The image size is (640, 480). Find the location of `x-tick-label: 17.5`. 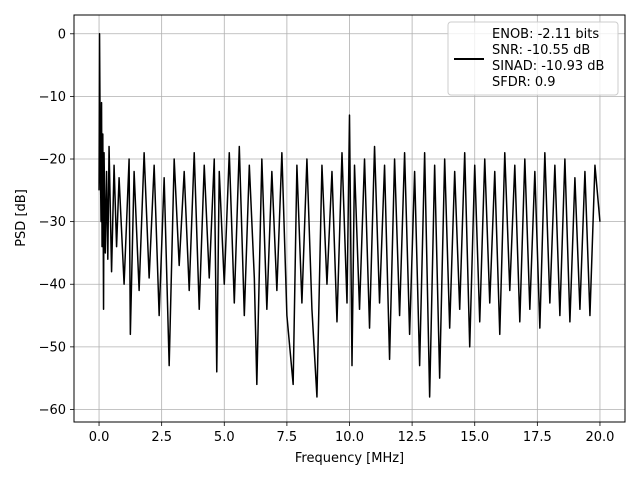

x-tick-label: 17.5 is located at coordinates (537, 437).